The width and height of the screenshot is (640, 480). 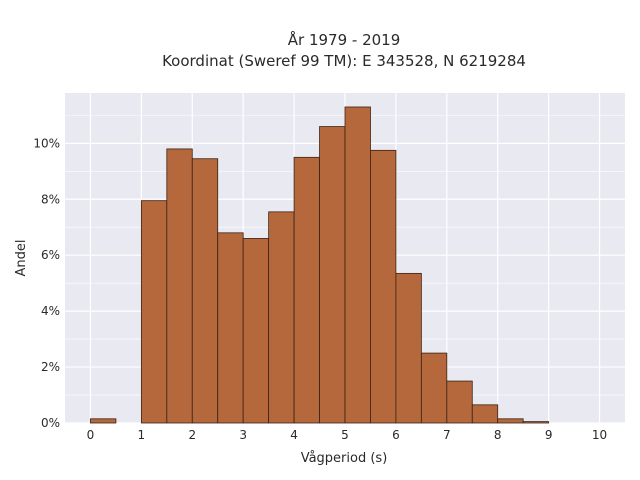 I want to click on x-axis-label: Vågperiod (s), so click(x=344, y=458).